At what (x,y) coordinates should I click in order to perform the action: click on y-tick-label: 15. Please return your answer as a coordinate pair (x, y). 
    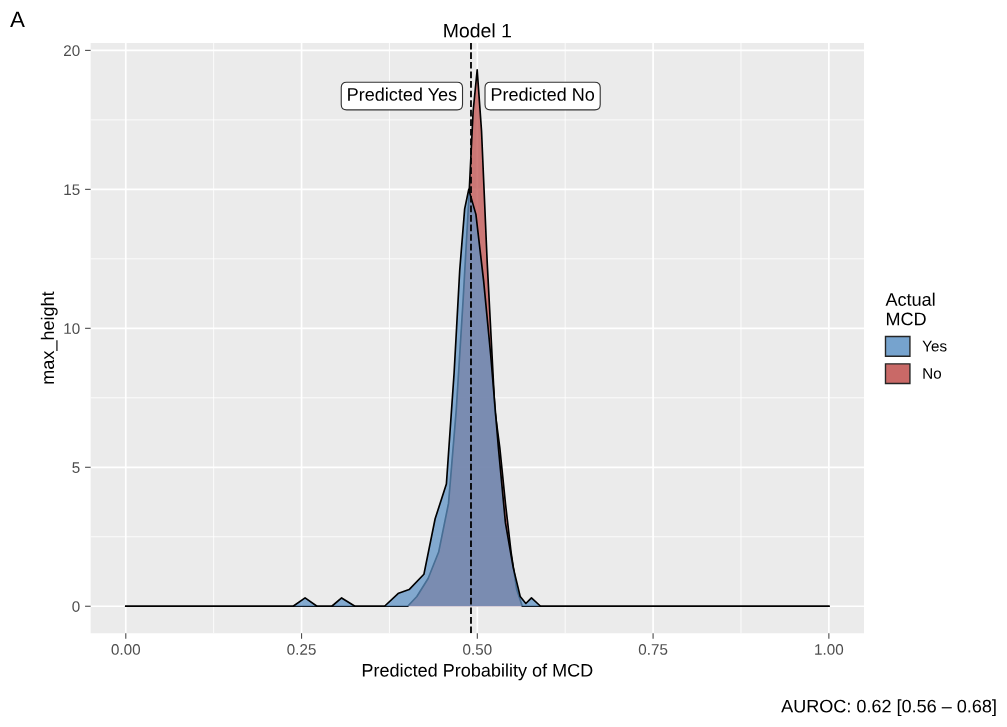
    Looking at the image, I should click on (72, 190).